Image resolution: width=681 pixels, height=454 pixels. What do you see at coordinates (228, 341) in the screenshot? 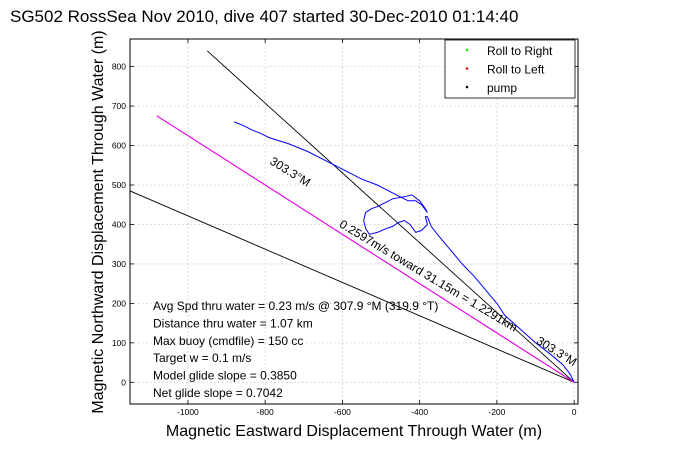
I see `stats-annotation-2: Max buoy (cmdfile) = 150 cc` at bounding box center [228, 341].